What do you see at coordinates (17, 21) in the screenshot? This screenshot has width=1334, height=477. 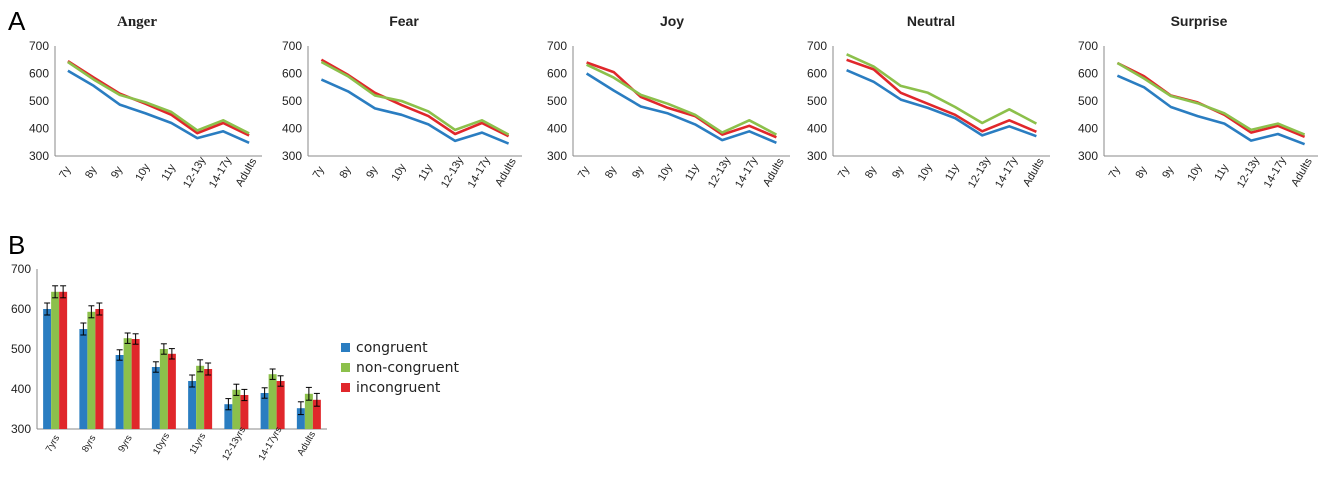 I see `panel-a-label: A` at bounding box center [17, 21].